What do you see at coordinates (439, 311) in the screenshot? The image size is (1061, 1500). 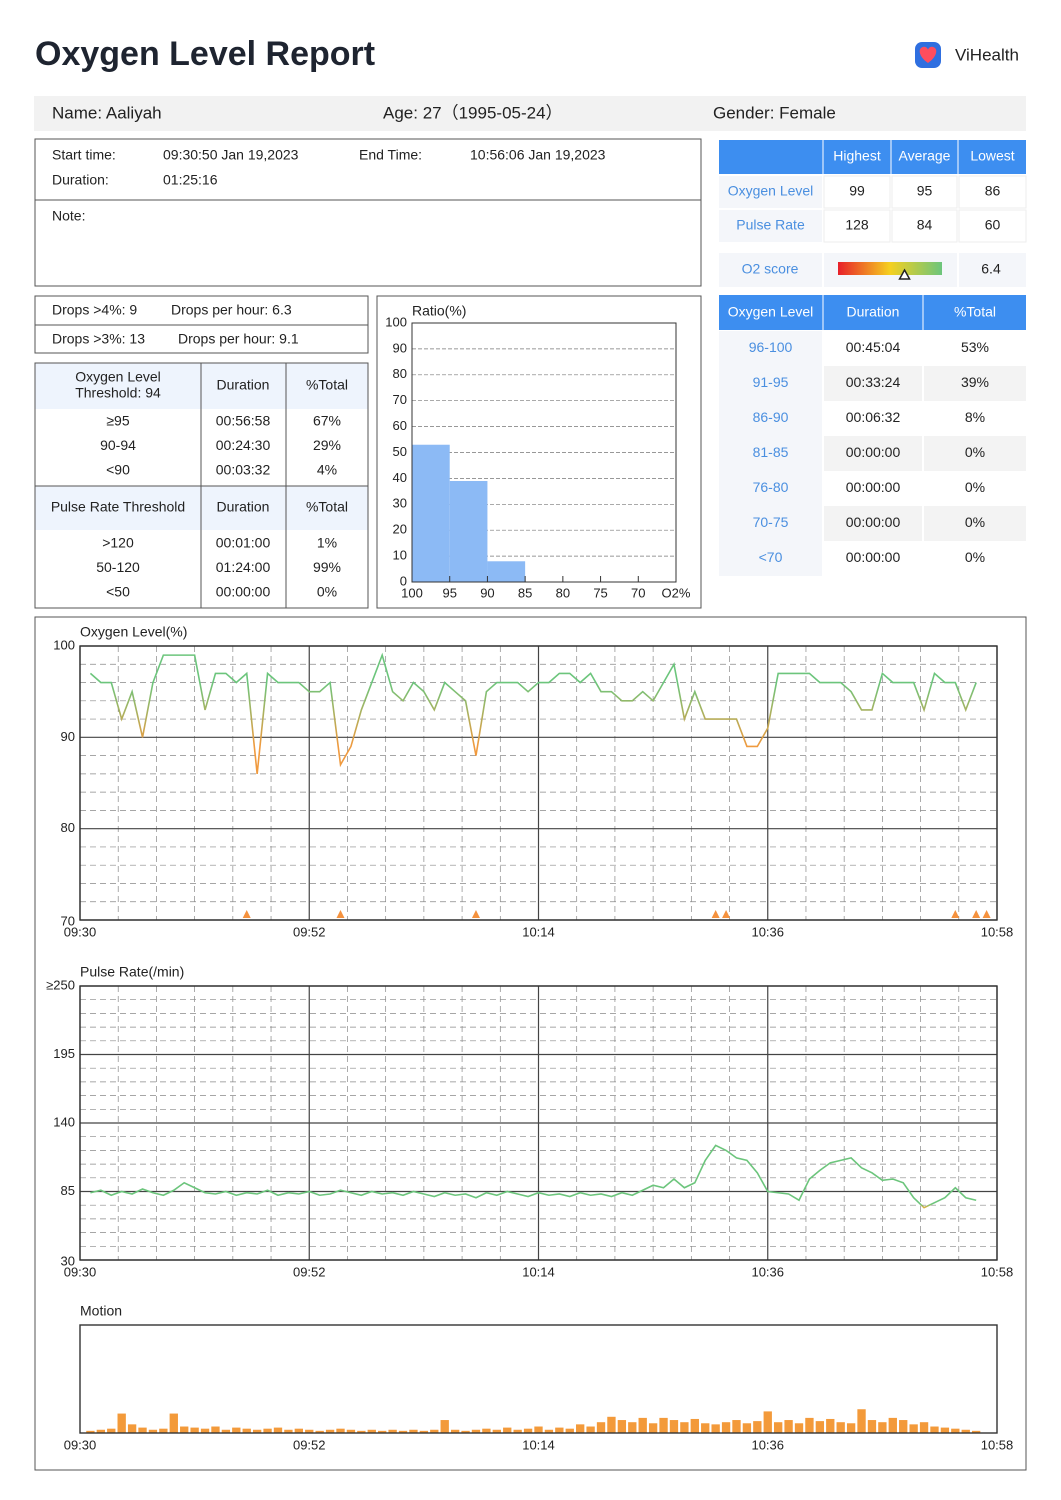 I see `chart-title: Ratio(%)` at bounding box center [439, 311].